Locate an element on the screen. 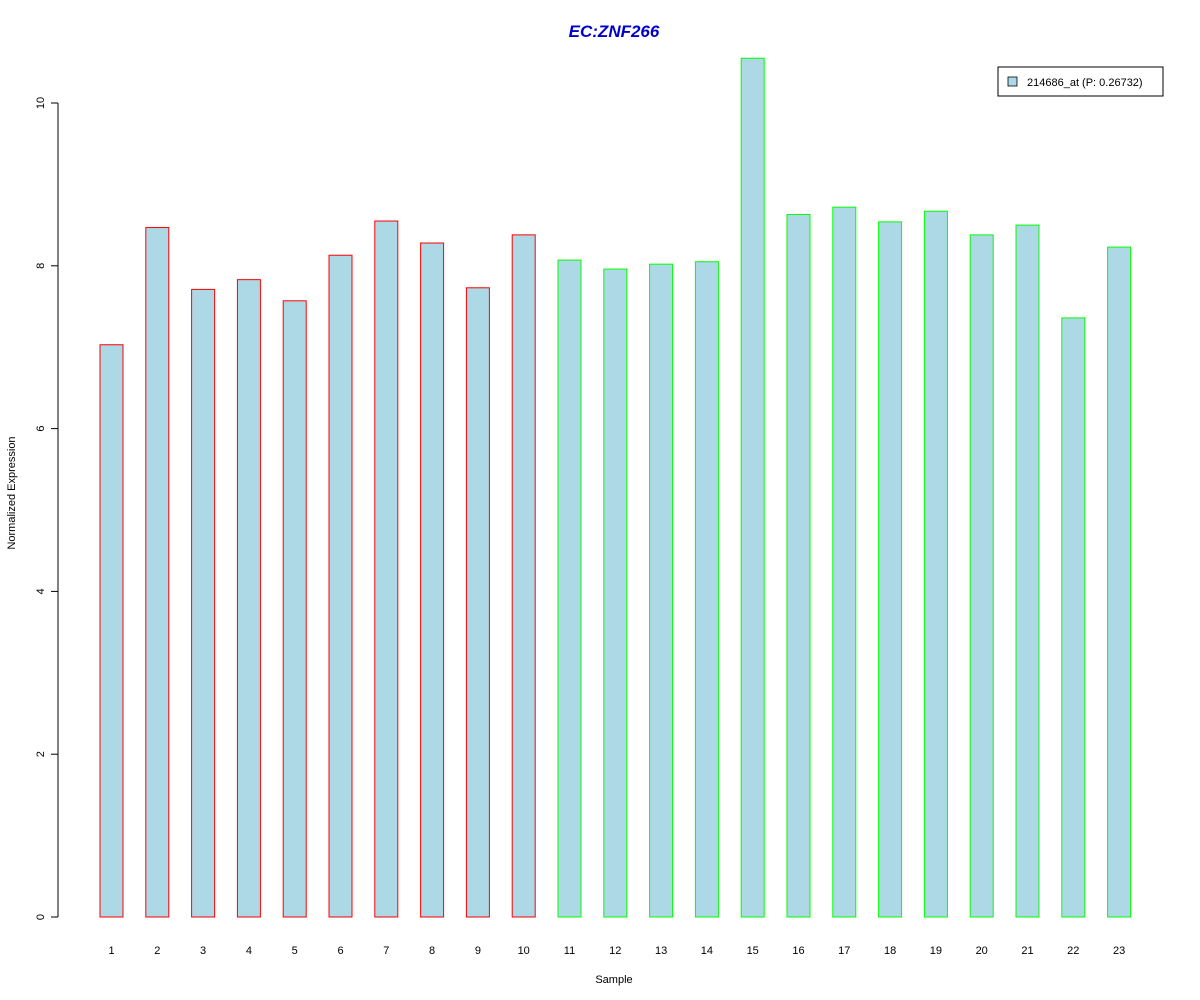 The width and height of the screenshot is (1200, 1000). x-tick-label: 18 is located at coordinates (890, 951).